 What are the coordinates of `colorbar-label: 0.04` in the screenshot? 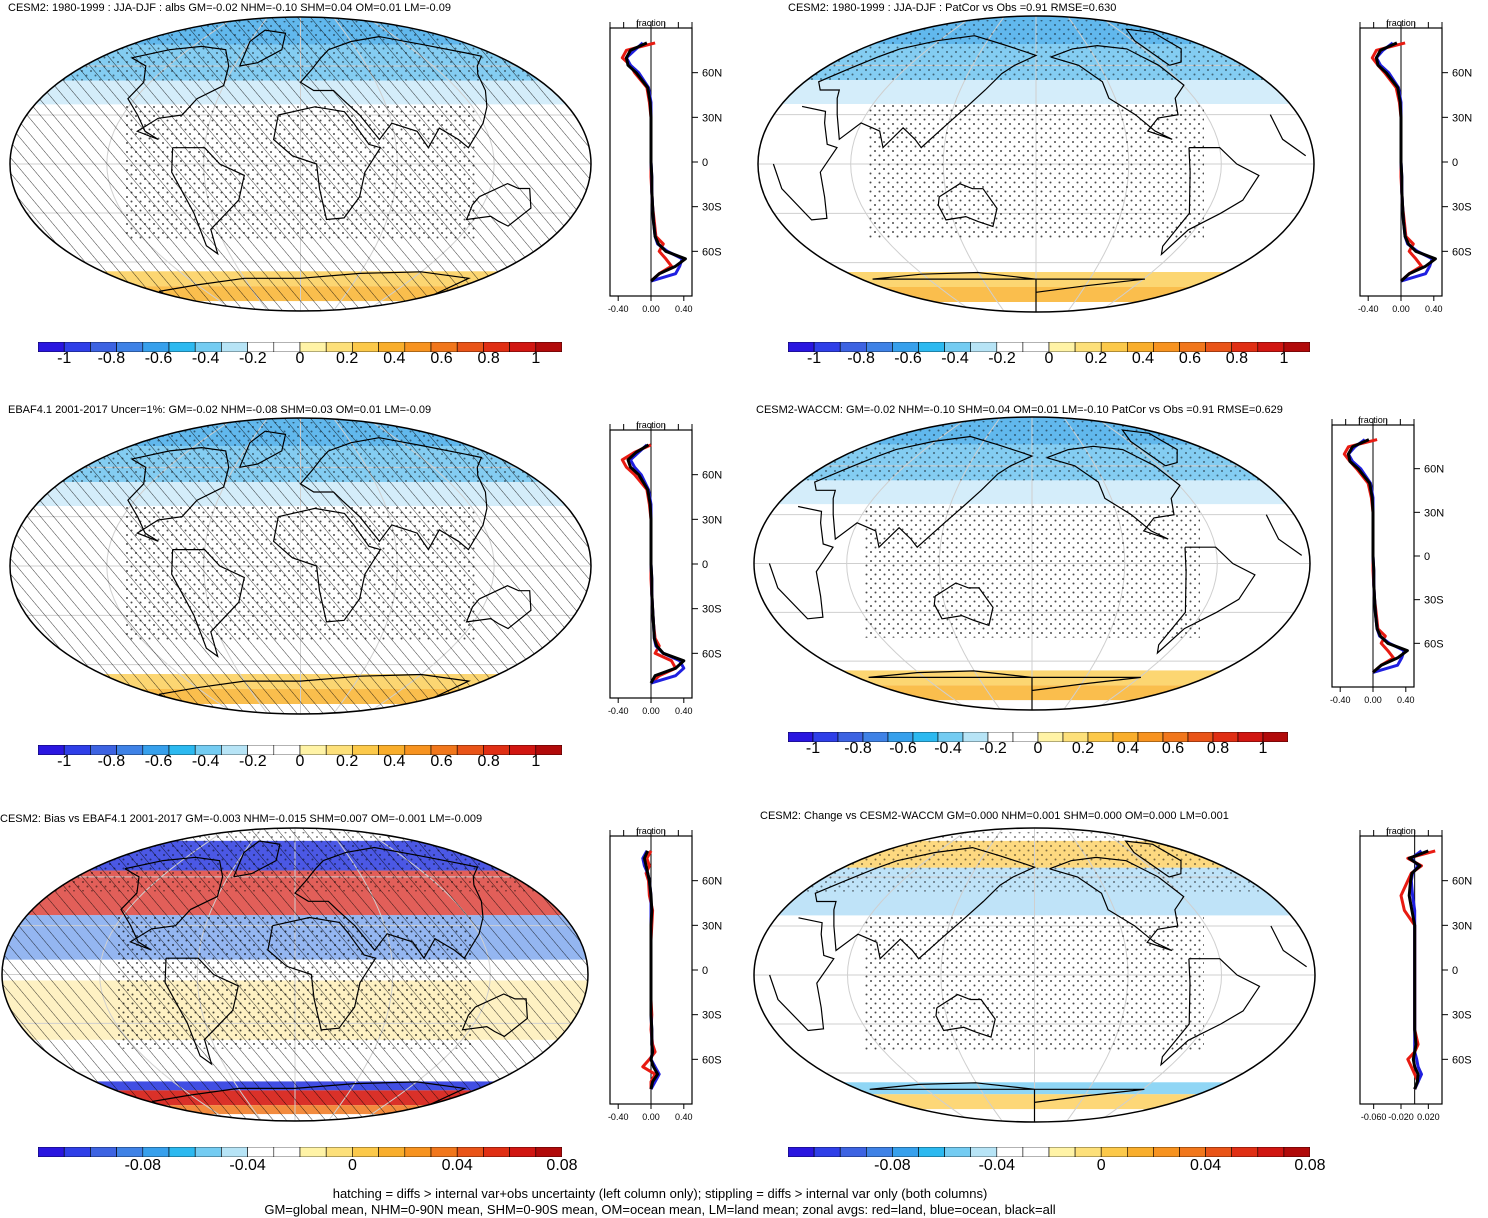 It's located at (1206, 1165).